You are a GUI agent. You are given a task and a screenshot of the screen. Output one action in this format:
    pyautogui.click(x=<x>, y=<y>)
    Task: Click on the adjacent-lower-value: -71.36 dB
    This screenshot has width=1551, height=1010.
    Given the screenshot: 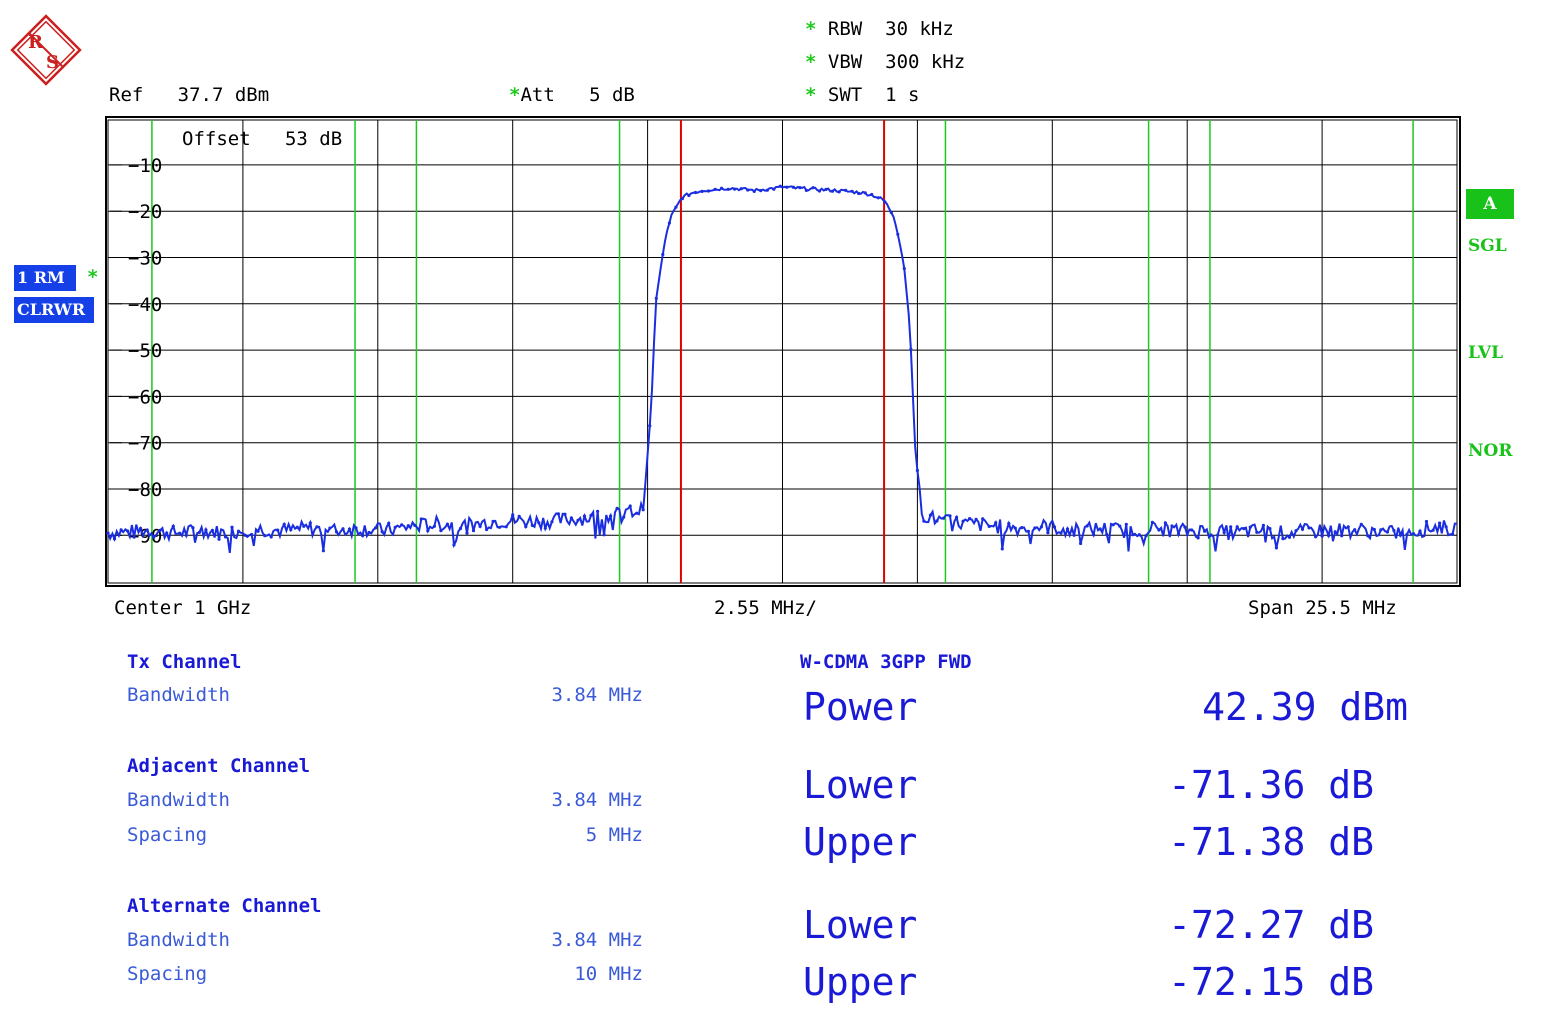 What is the action you would take?
    pyautogui.click(x=1271, y=785)
    